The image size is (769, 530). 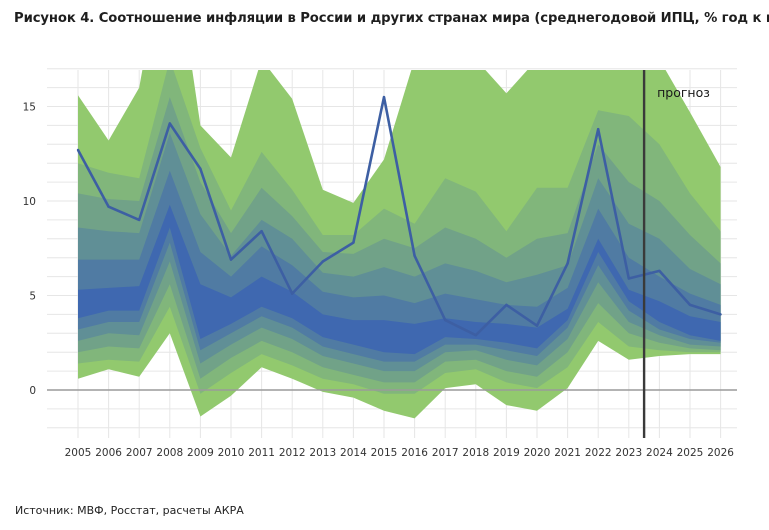 I want to click on y-axis-ticks: 0 5 10 15, so click(x=29, y=250).